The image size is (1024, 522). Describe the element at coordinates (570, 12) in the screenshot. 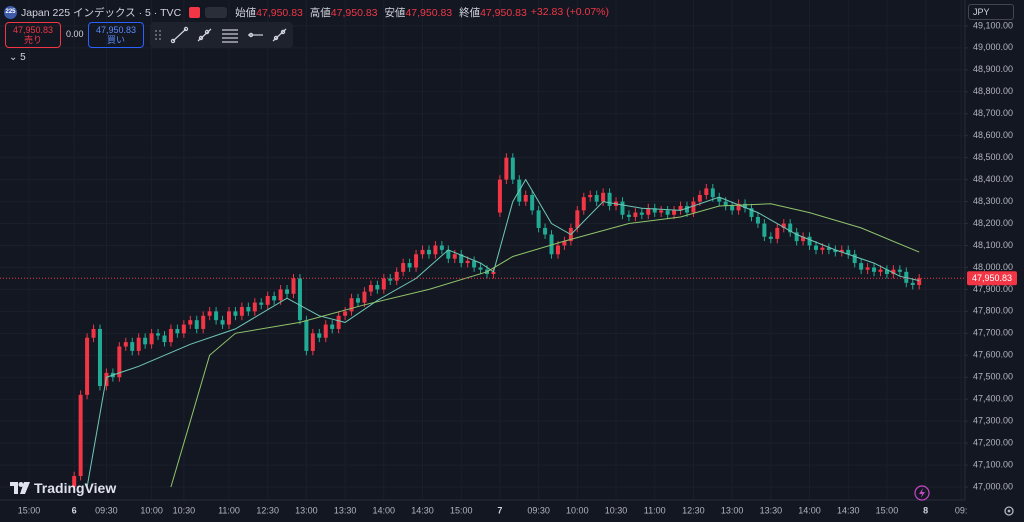

I see `change: +32.83 (+0.07%)` at that location.